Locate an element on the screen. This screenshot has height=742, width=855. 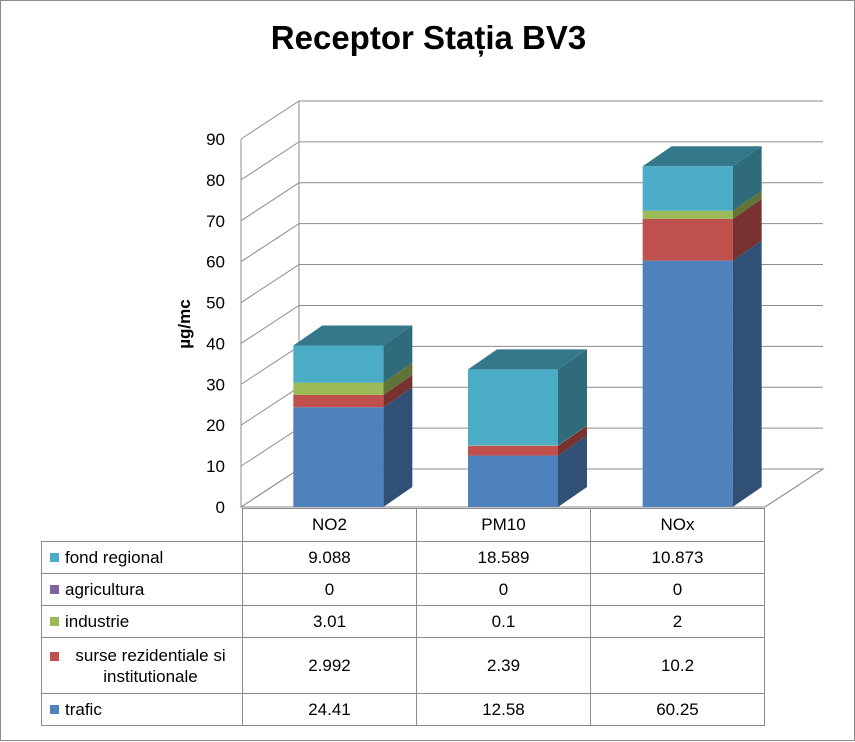
table-header-cell: NOx is located at coordinates (678, 525).